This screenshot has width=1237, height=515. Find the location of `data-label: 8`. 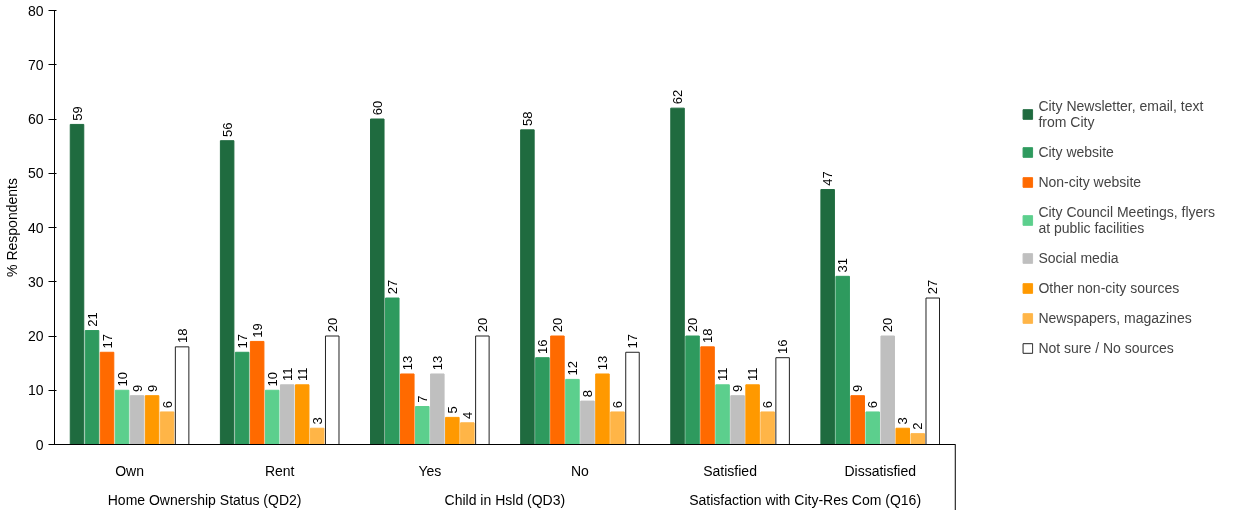

data-label: 8 is located at coordinates (587, 394).